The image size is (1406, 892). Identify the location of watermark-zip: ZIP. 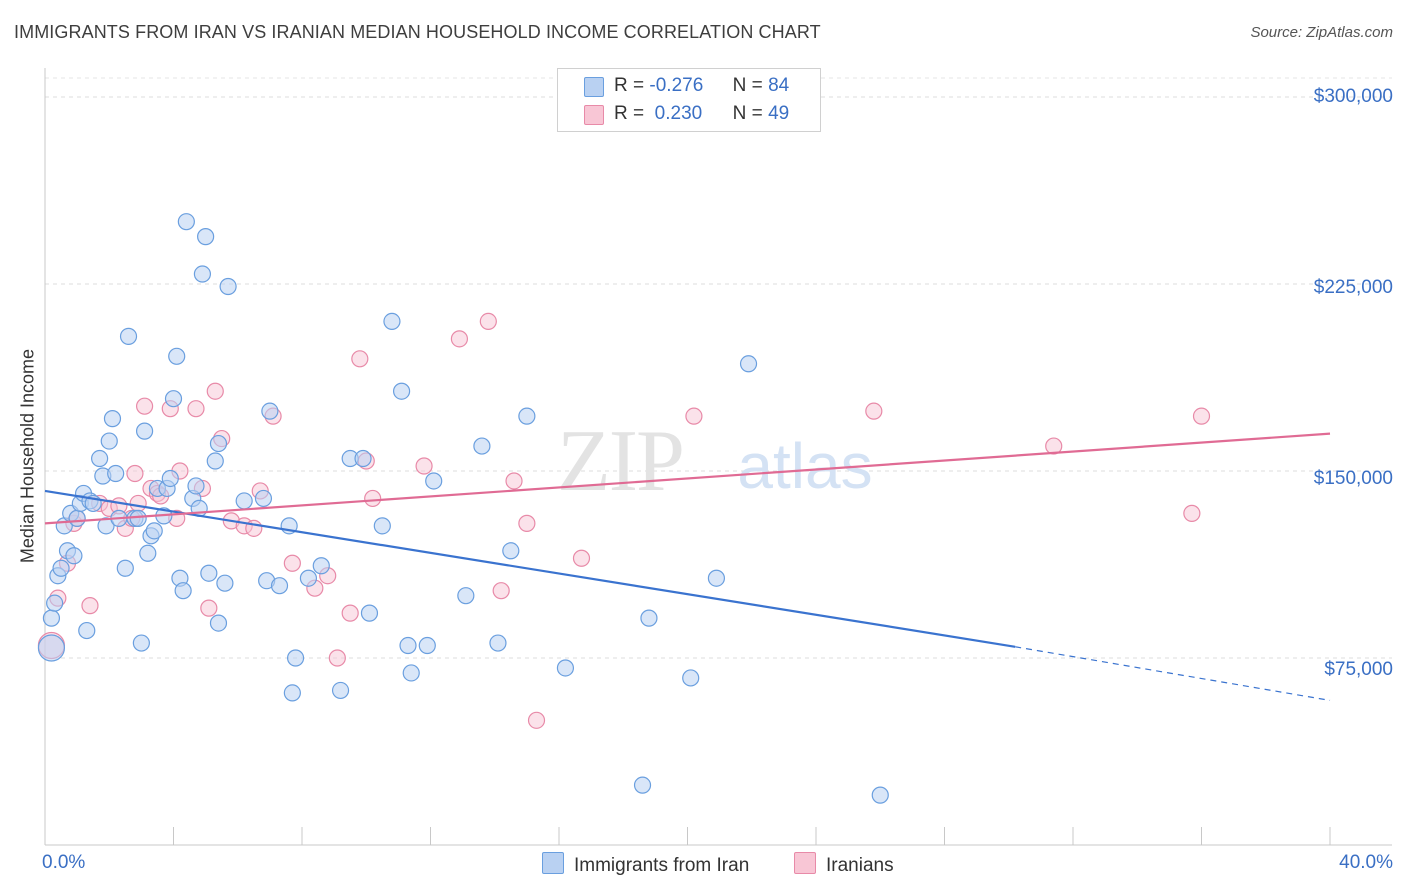
(620, 461).